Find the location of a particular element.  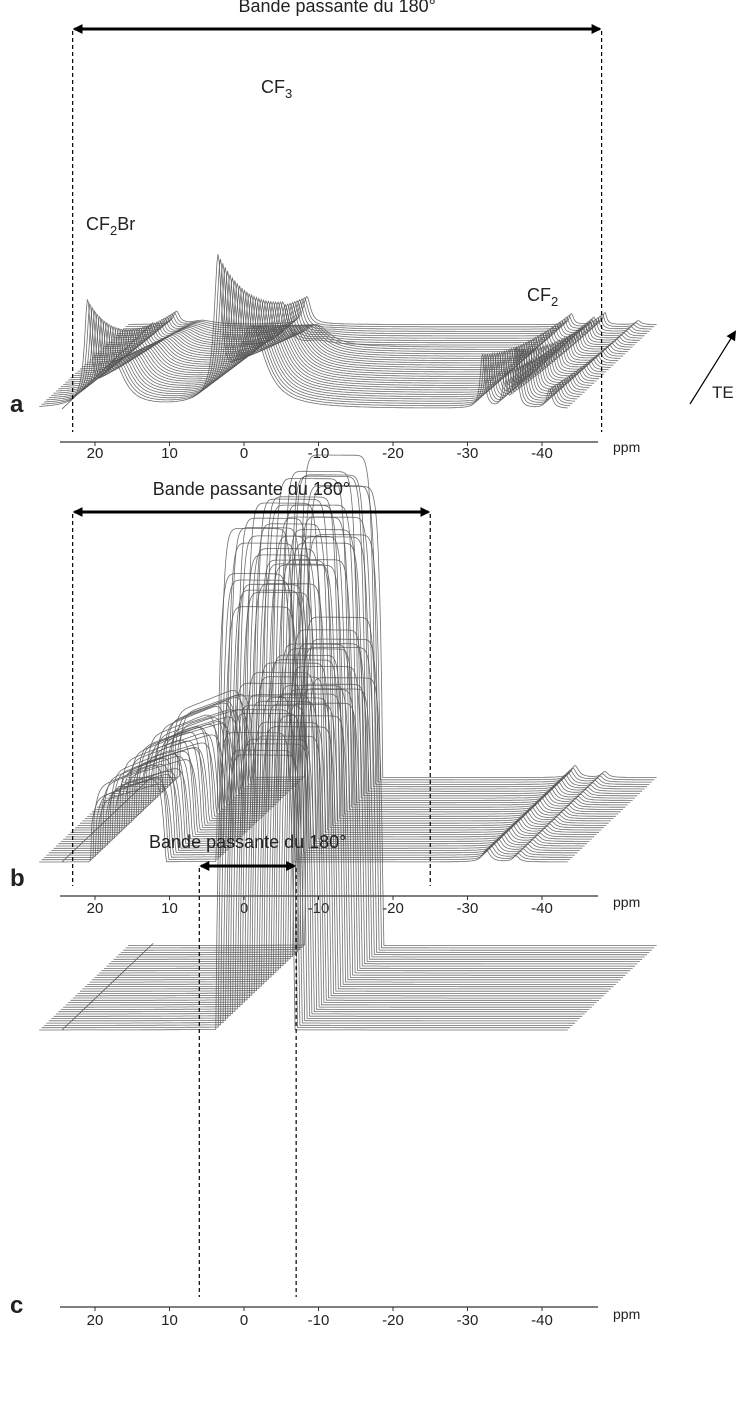

peak-label: CF2Br is located at coordinates (110, 226).